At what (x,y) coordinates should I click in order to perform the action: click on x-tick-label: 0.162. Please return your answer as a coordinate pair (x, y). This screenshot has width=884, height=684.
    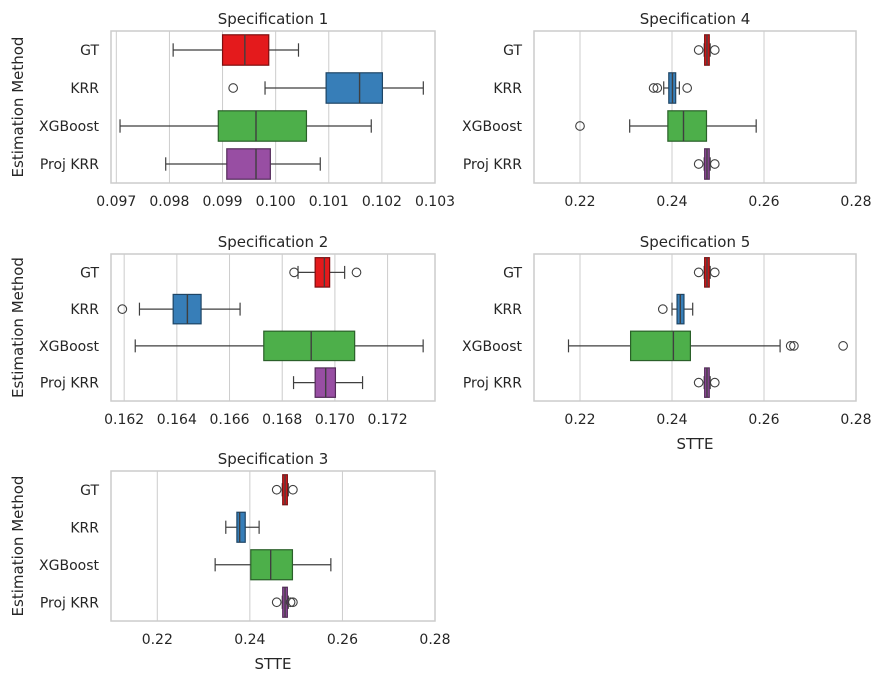
    Looking at the image, I should click on (124, 420).